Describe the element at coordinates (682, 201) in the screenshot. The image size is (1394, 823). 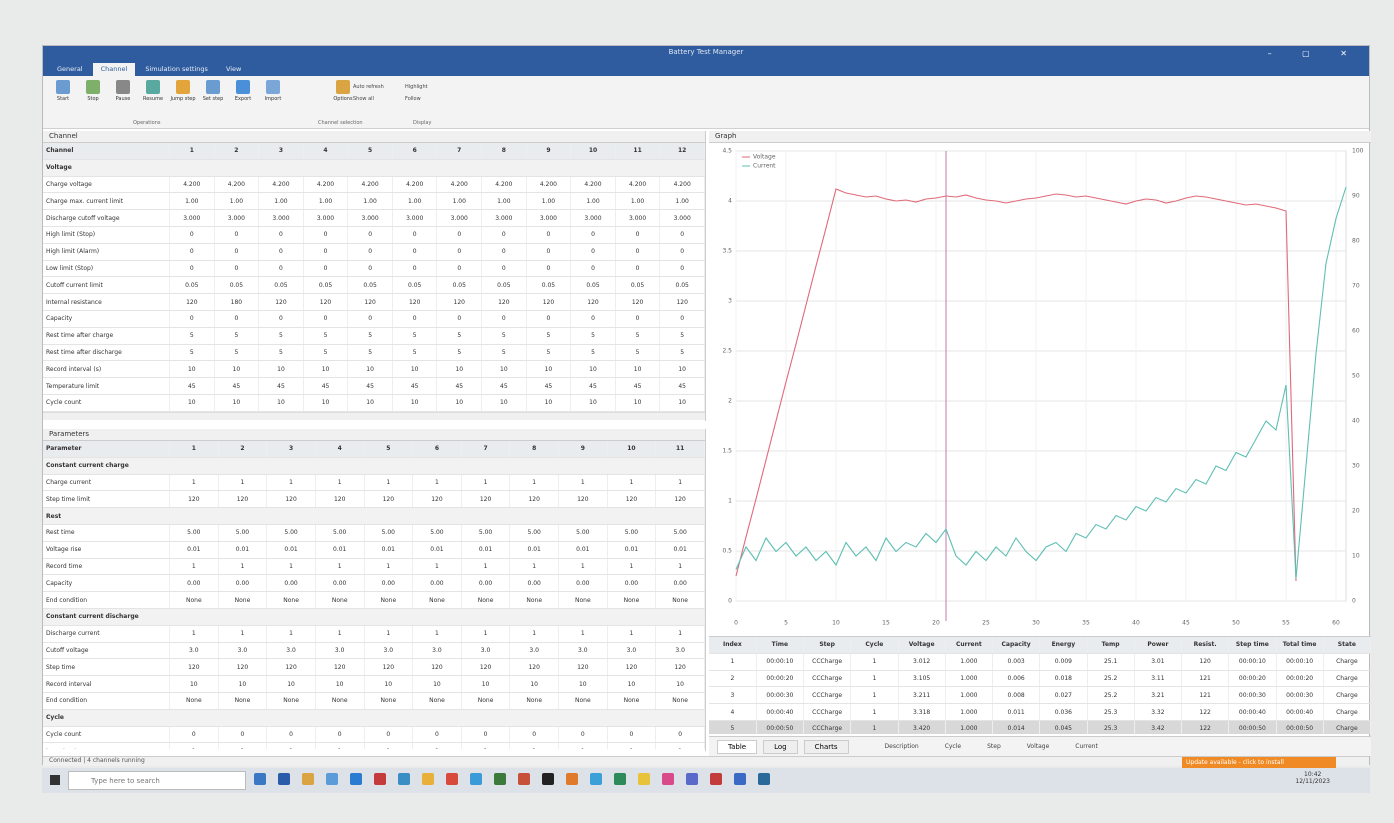
I see `cell: 1.00` at that location.